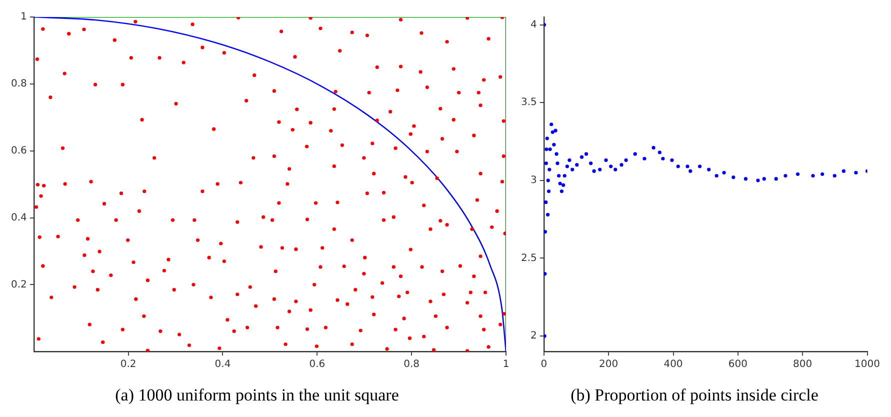  Describe the element at coordinates (533, 24) in the screenshot. I see `y-tick-label: 4` at that location.